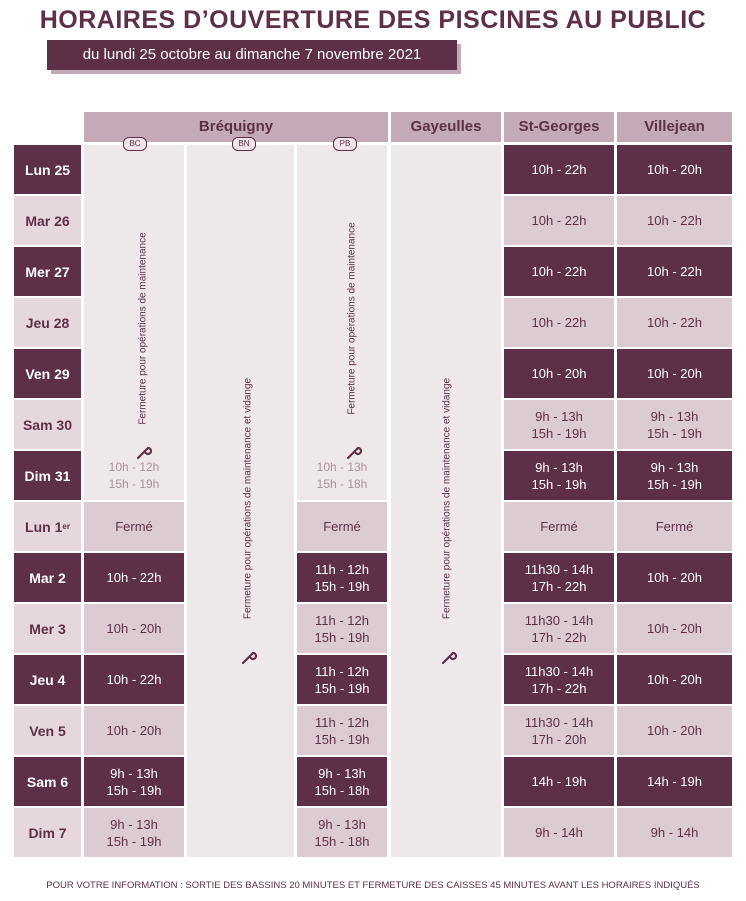 The width and height of the screenshot is (746, 901). Describe the element at coordinates (674, 526) in the screenshot. I see `time-cell-vil: Fermé` at that location.